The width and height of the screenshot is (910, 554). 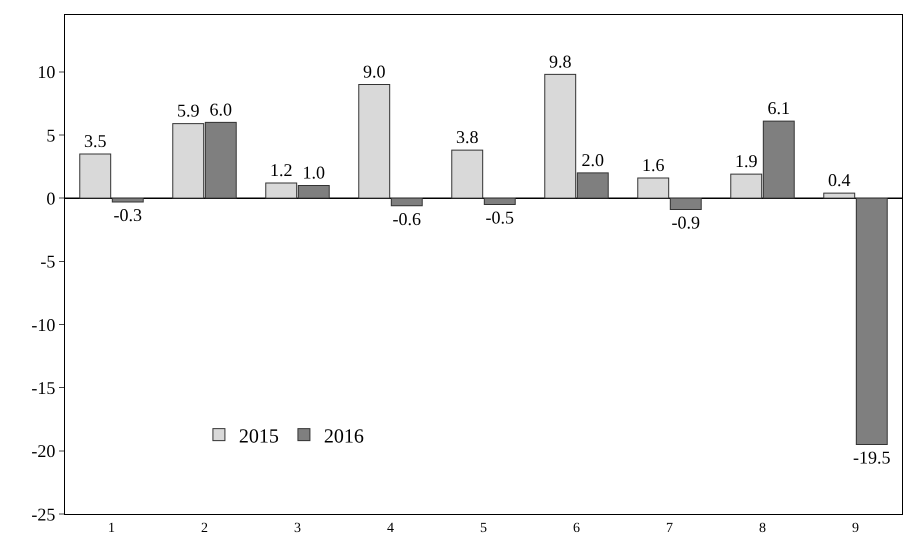 I want to click on data-label: -19.5, so click(x=872, y=458).